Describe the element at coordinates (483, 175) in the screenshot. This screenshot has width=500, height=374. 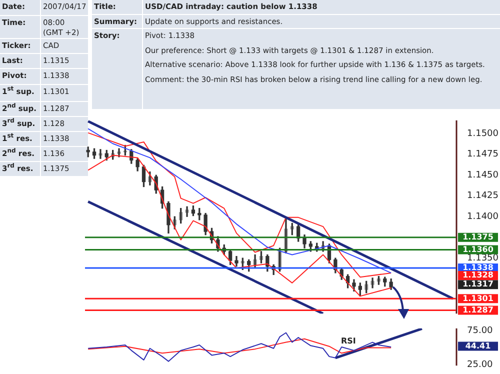
I see `y-tick-label: 1.1450` at that location.